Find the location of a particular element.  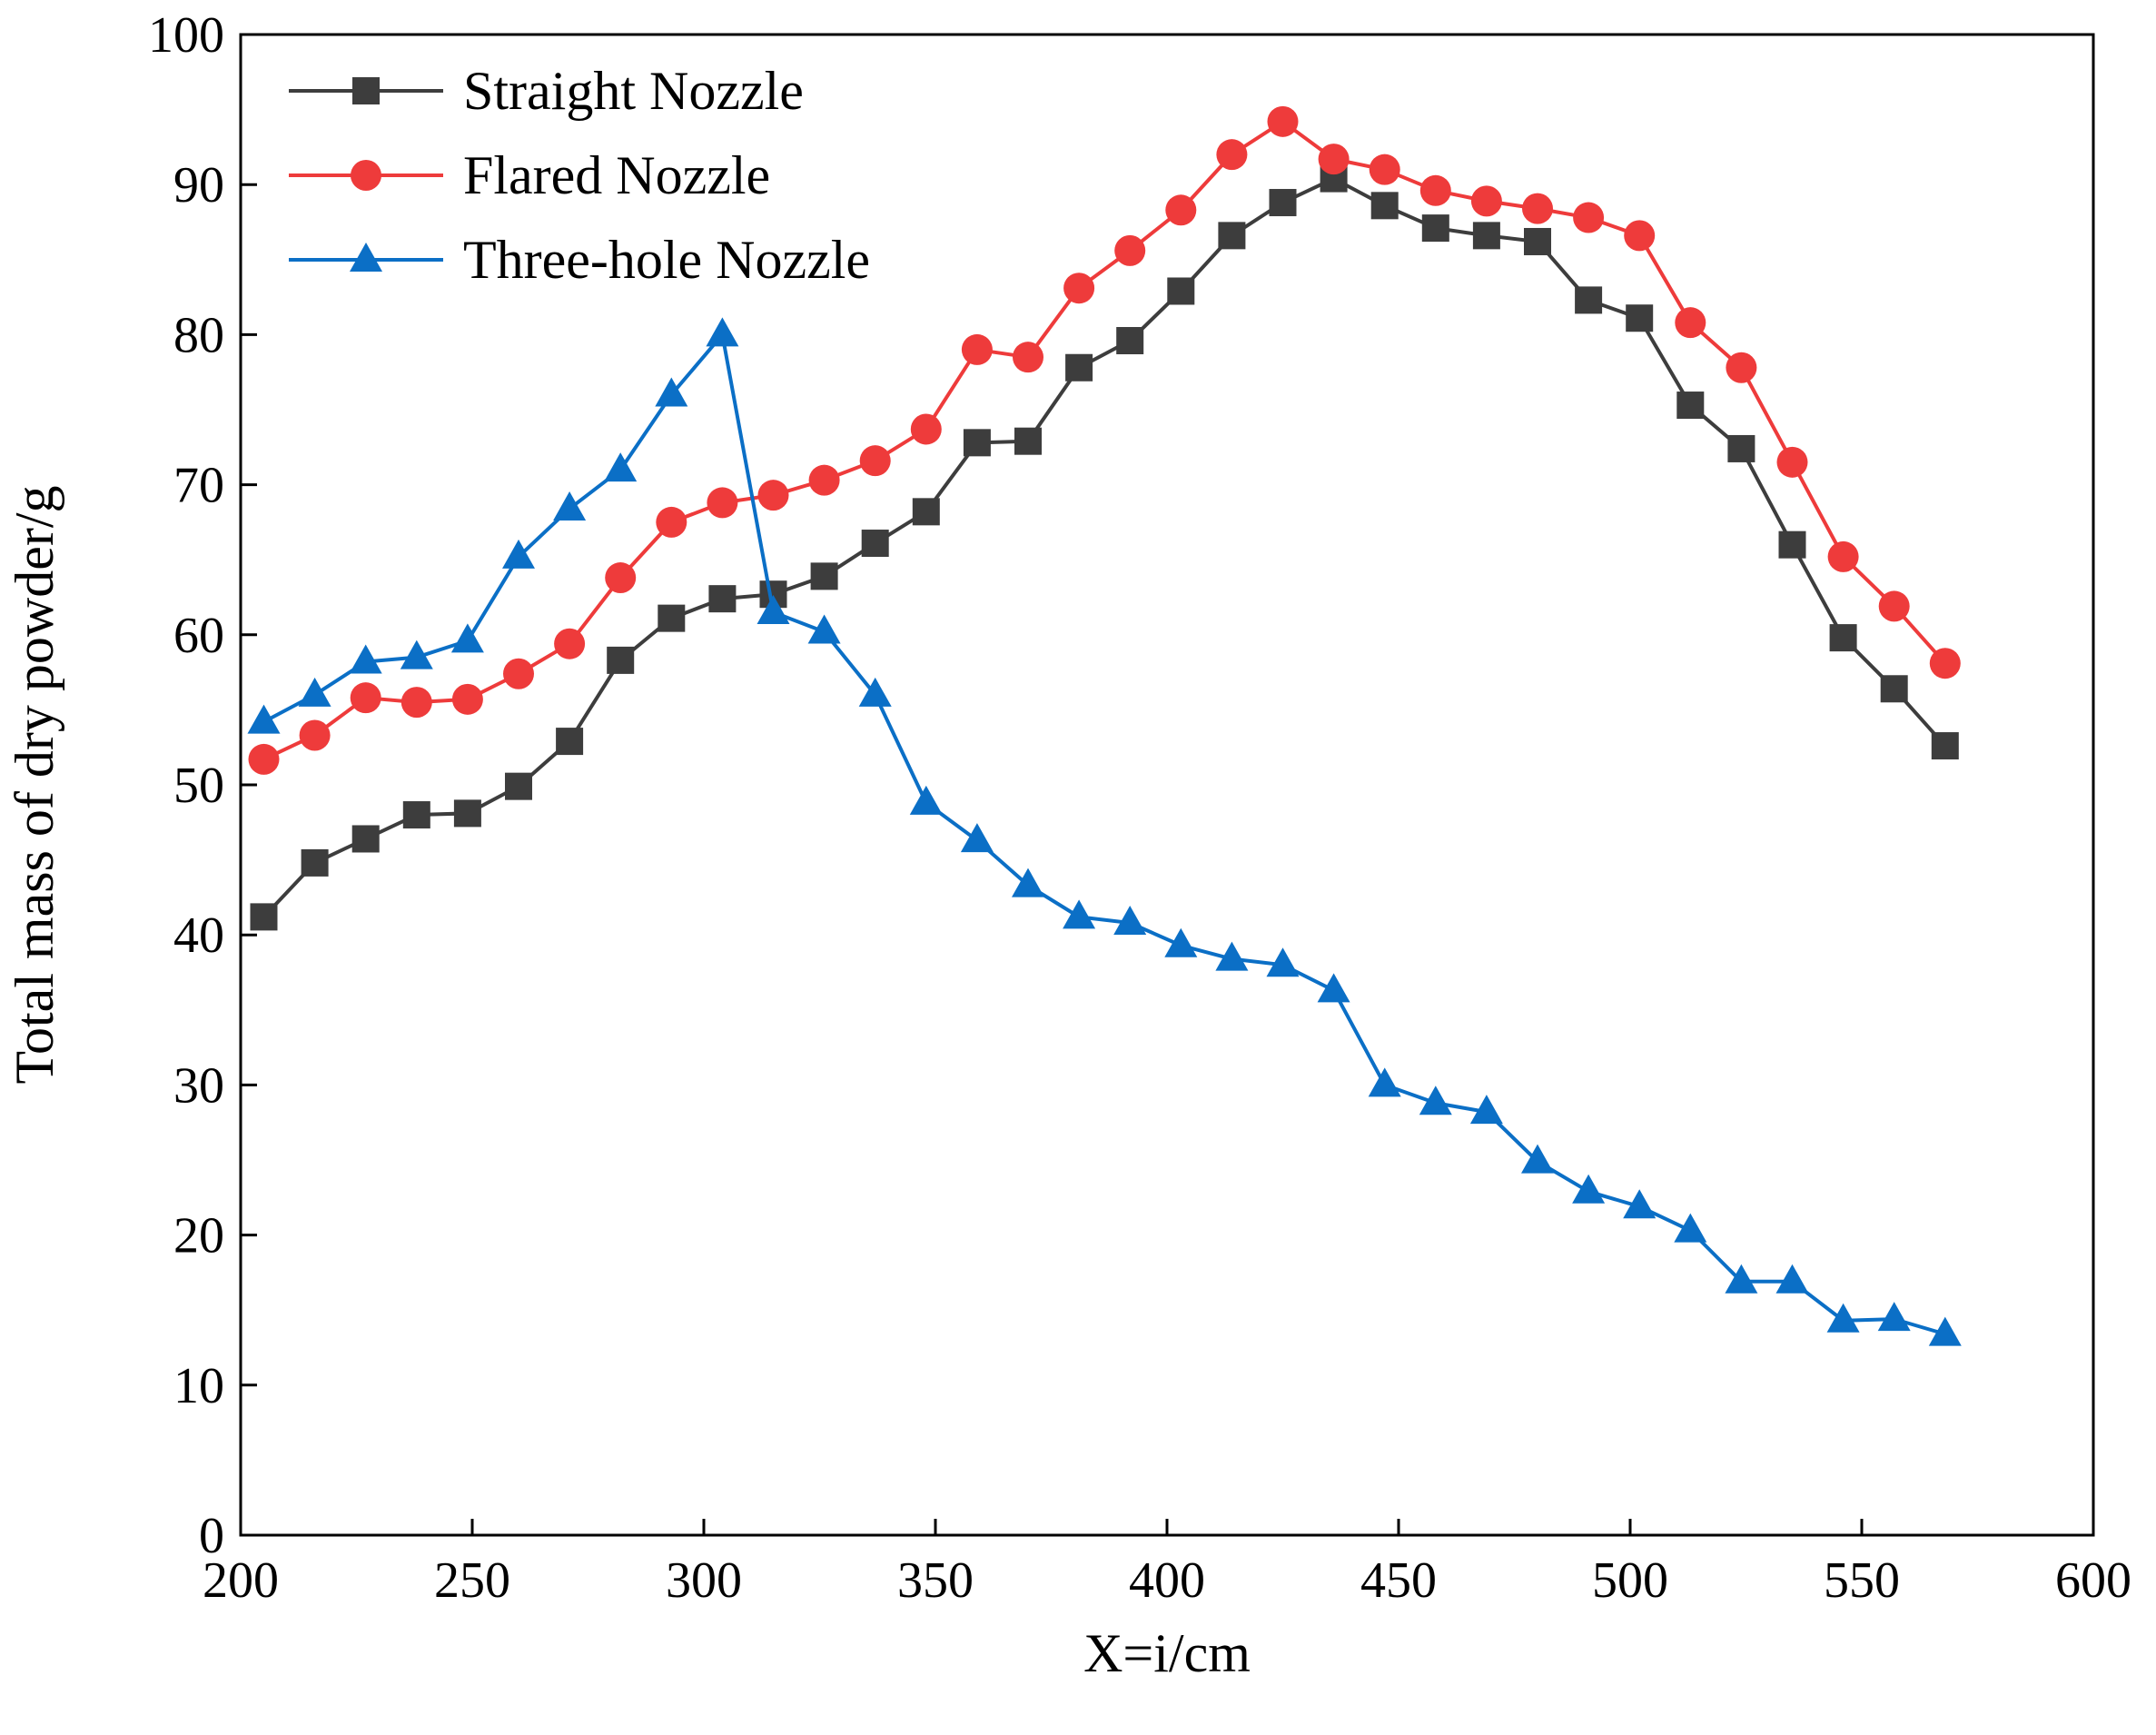

legend-label: Straight Nozzle is located at coordinates (633, 91).